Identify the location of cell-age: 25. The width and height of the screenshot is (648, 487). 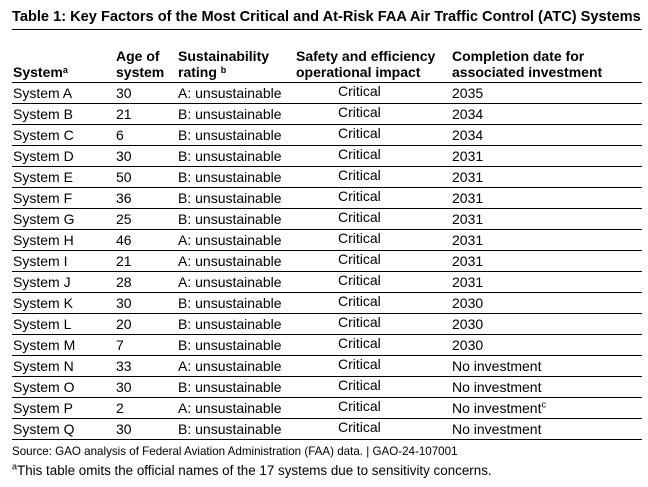
(147, 219).